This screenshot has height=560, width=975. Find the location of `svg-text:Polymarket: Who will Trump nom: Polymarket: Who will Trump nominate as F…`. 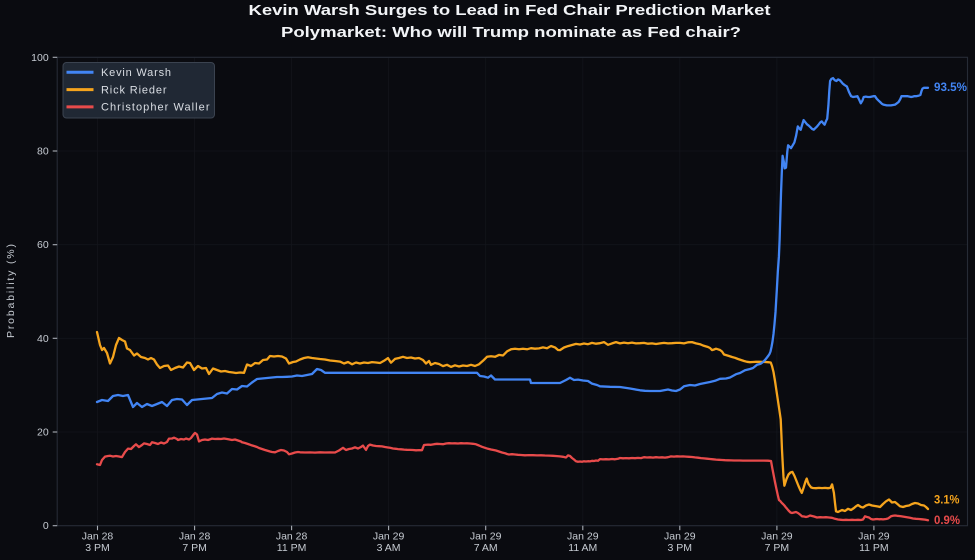

svg-text:Polymarket: Who will Trump nom: Polymarket: Who will Trump nominate as F… is located at coordinates (511, 32).